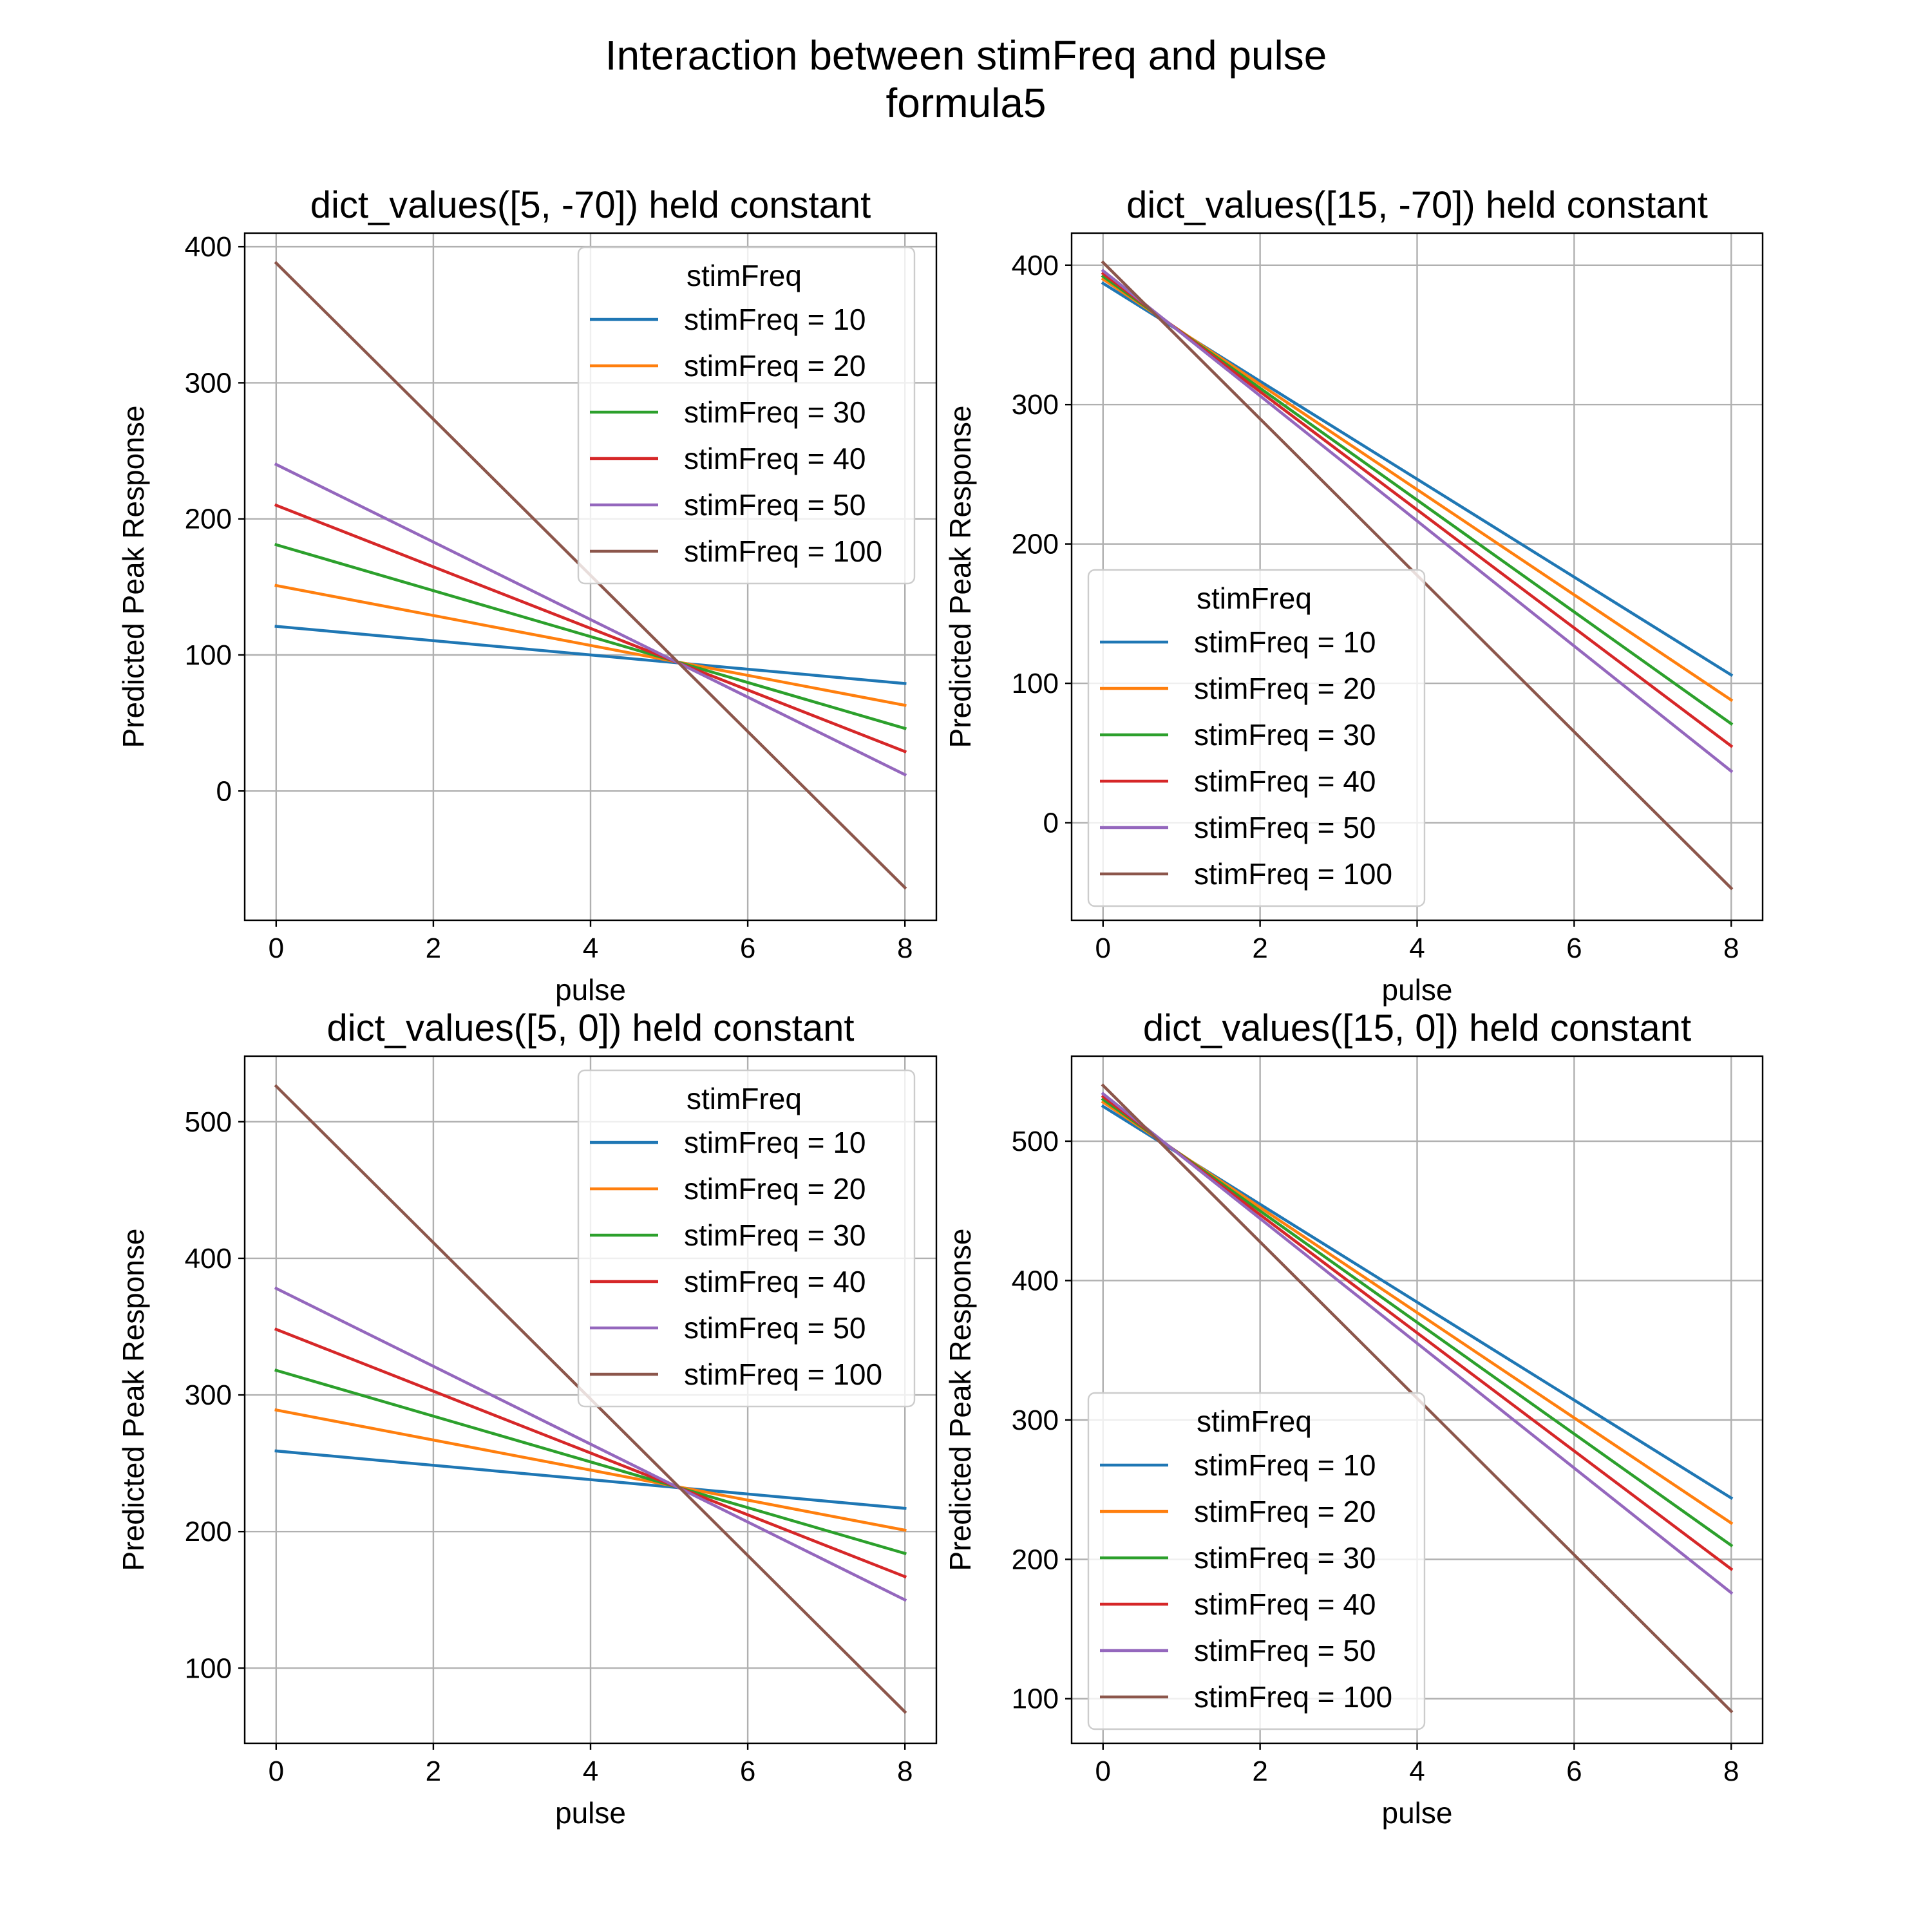 The image size is (1932, 1932). What do you see at coordinates (966, 56) in the screenshot?
I see `figure-title-line1: Interaction between stimFreq and pulse` at bounding box center [966, 56].